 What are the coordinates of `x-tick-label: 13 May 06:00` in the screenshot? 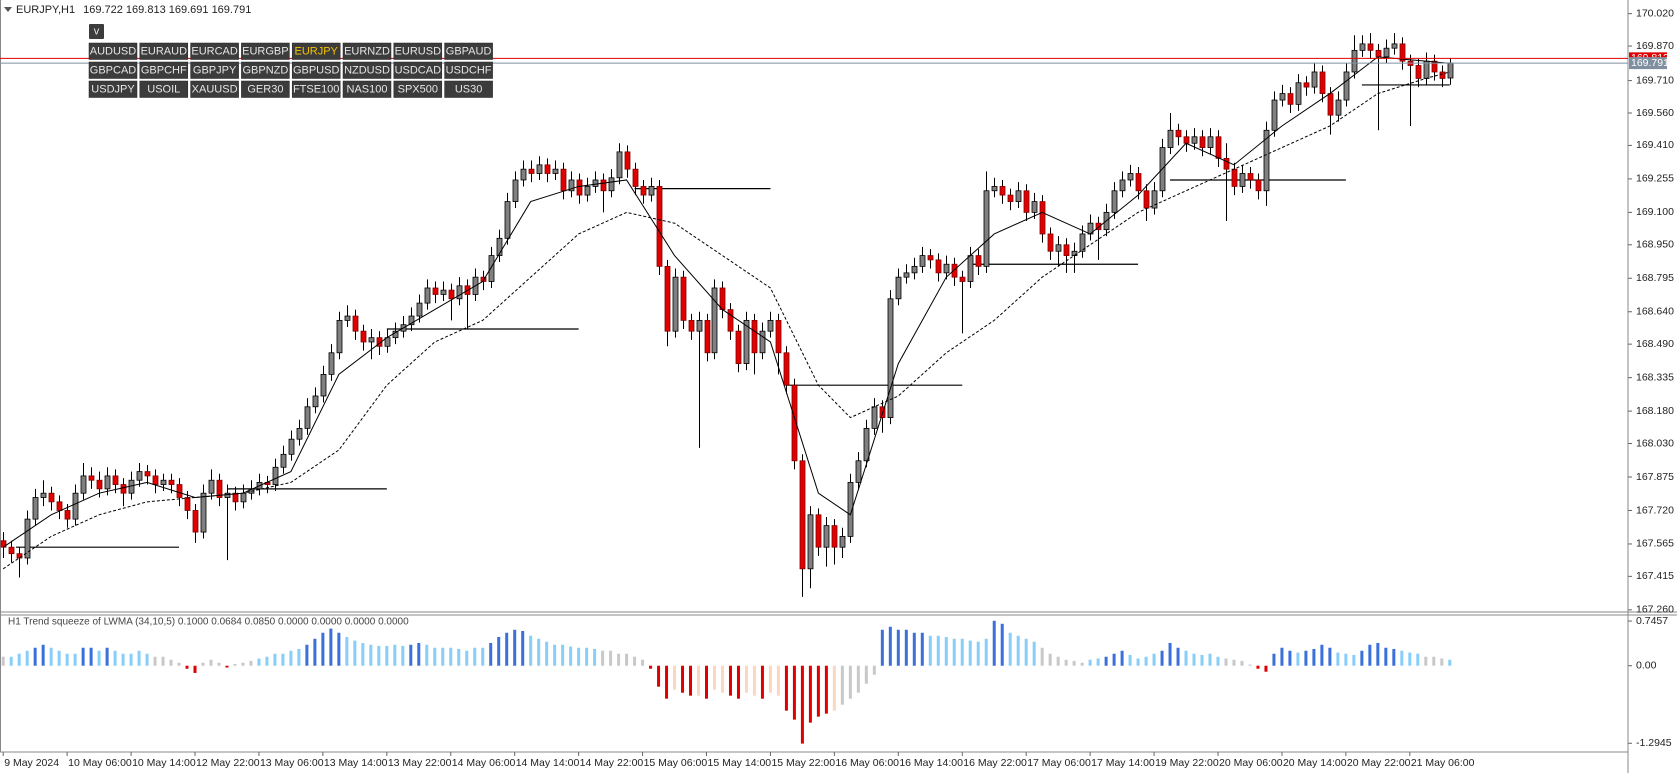 It's located at (292, 763).